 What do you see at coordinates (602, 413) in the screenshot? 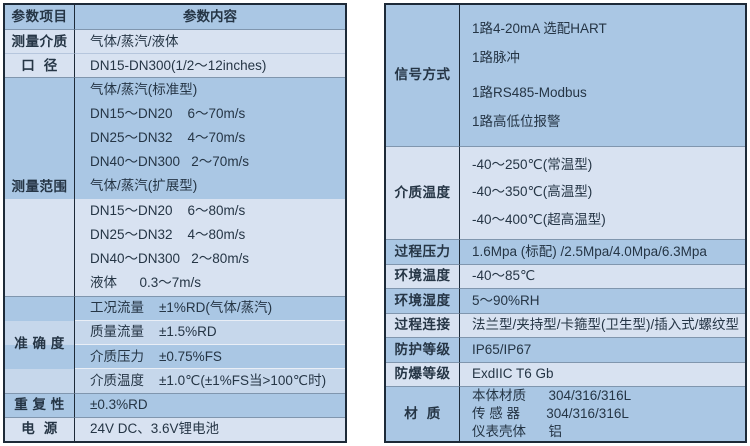
I see `value-material-sensor: 传 感 器 304/316/316L` at bounding box center [602, 413].